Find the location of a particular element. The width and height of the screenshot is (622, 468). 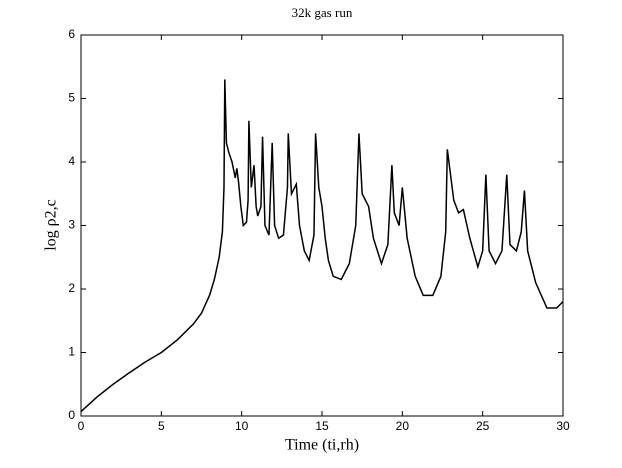

x-tick-label: 20 is located at coordinates (403, 426).